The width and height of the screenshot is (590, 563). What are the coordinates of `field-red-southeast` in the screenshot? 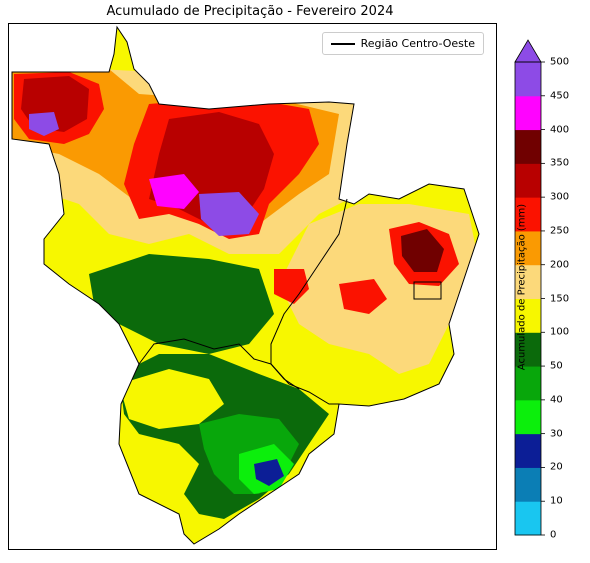 It's located at (363, 296).